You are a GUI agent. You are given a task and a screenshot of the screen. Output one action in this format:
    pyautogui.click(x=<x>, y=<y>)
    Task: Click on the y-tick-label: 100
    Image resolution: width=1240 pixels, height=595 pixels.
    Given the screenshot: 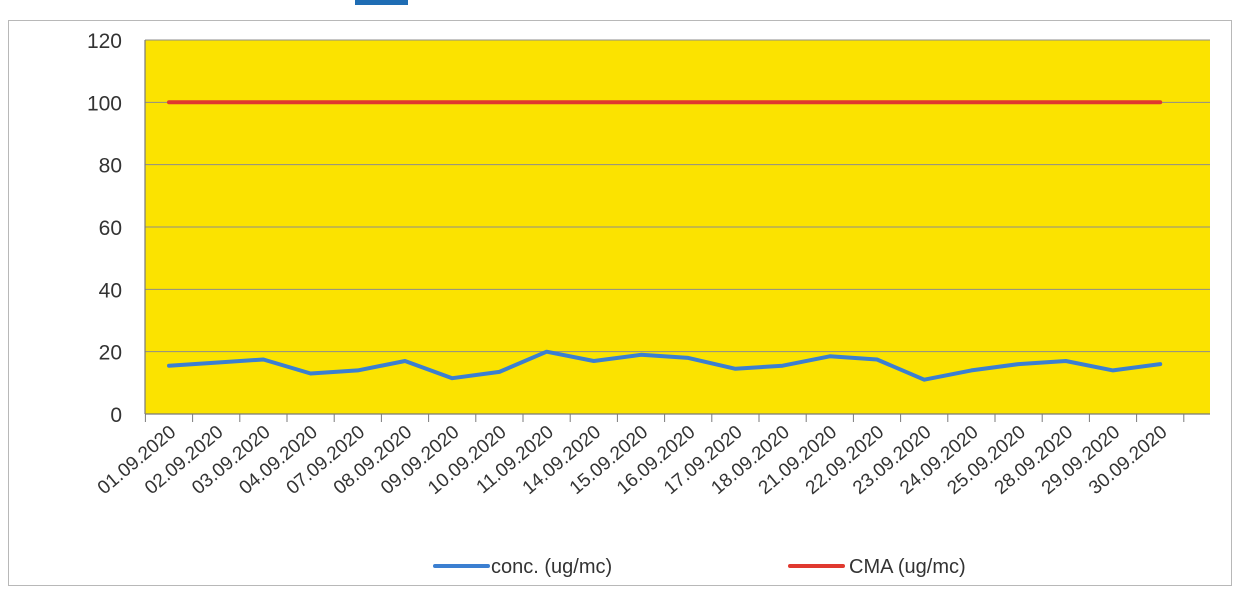 What is the action you would take?
    pyautogui.click(x=104, y=103)
    